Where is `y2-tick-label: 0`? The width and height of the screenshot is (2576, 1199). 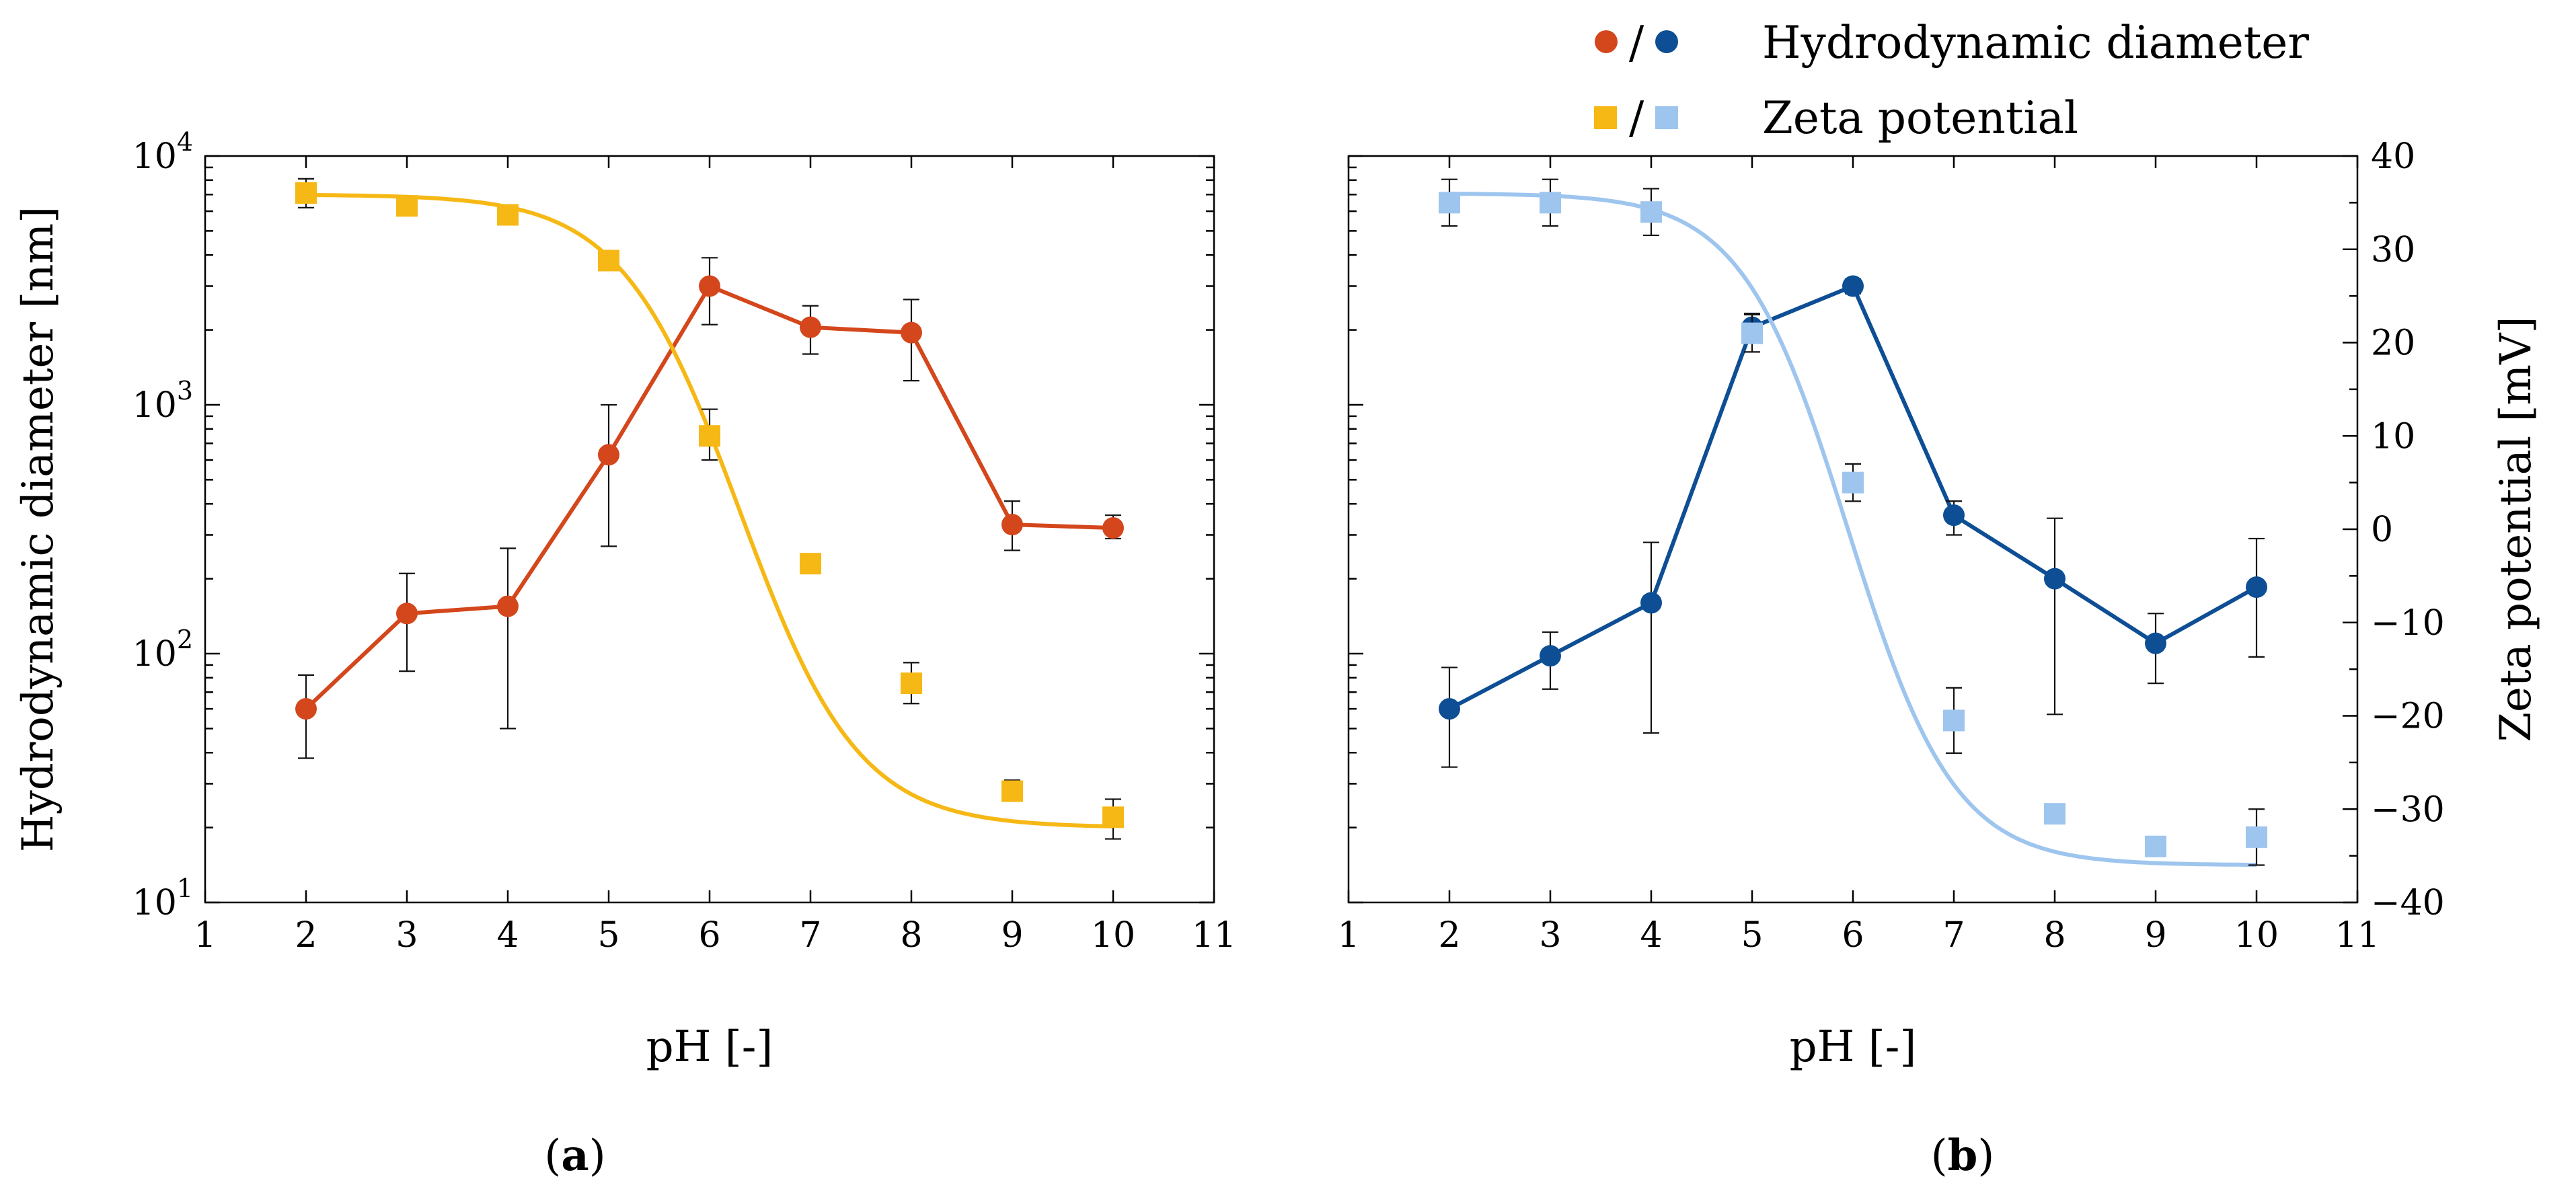
y2-tick-label: 0 is located at coordinates (2382, 530).